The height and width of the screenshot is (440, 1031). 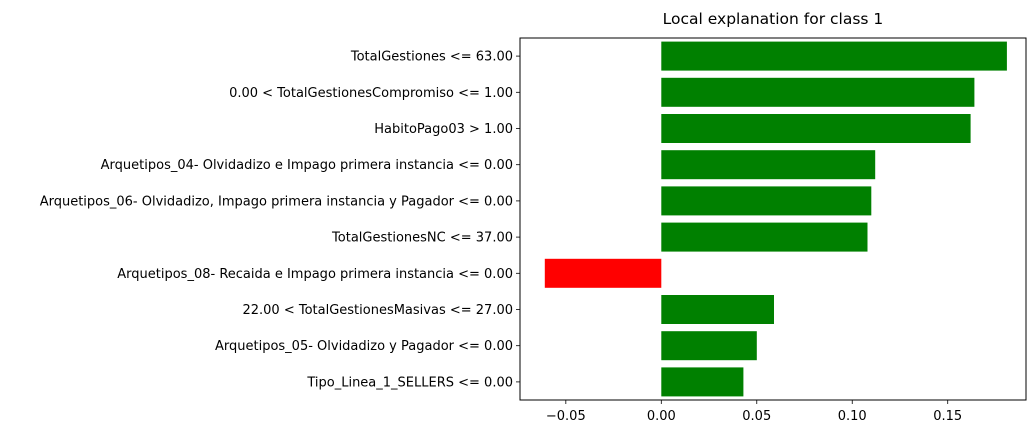 I want to click on y-tick-label: Tipo_Linea_1_SELLERS <= 0.00, so click(x=409, y=382).